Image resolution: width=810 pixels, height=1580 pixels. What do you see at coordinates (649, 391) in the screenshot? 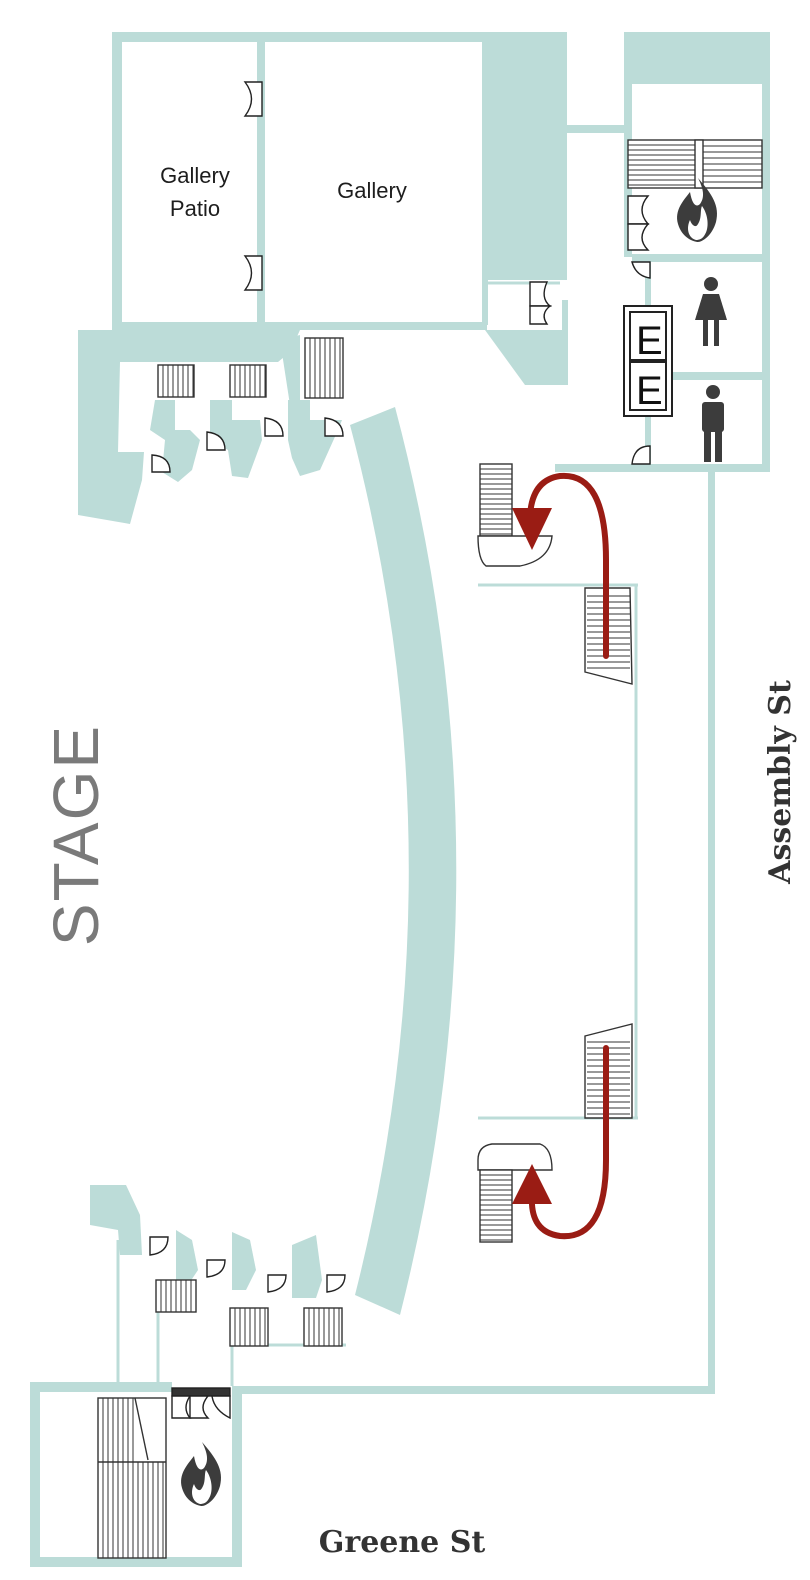
I see `elevator-2-label: E` at bounding box center [649, 391].